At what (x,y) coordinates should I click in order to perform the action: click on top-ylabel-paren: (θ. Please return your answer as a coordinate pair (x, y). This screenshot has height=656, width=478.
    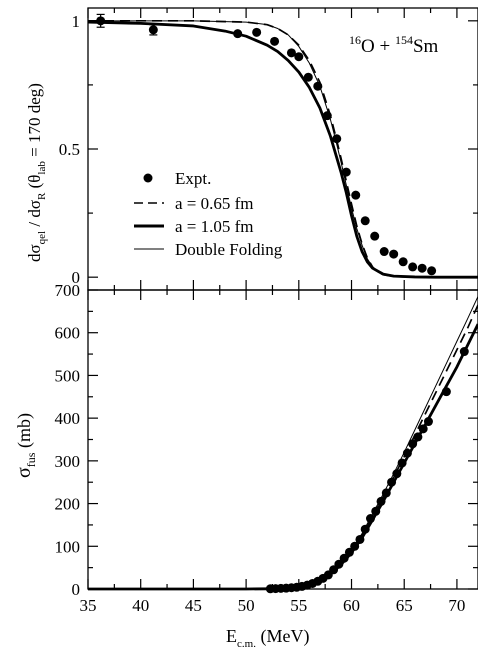
    Looking at the image, I should click on (34, 184).